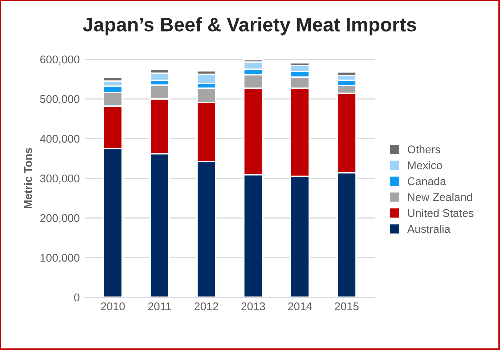 The height and width of the screenshot is (350, 500). Describe the element at coordinates (429, 229) in the screenshot. I see `legend-label: Australia` at that location.